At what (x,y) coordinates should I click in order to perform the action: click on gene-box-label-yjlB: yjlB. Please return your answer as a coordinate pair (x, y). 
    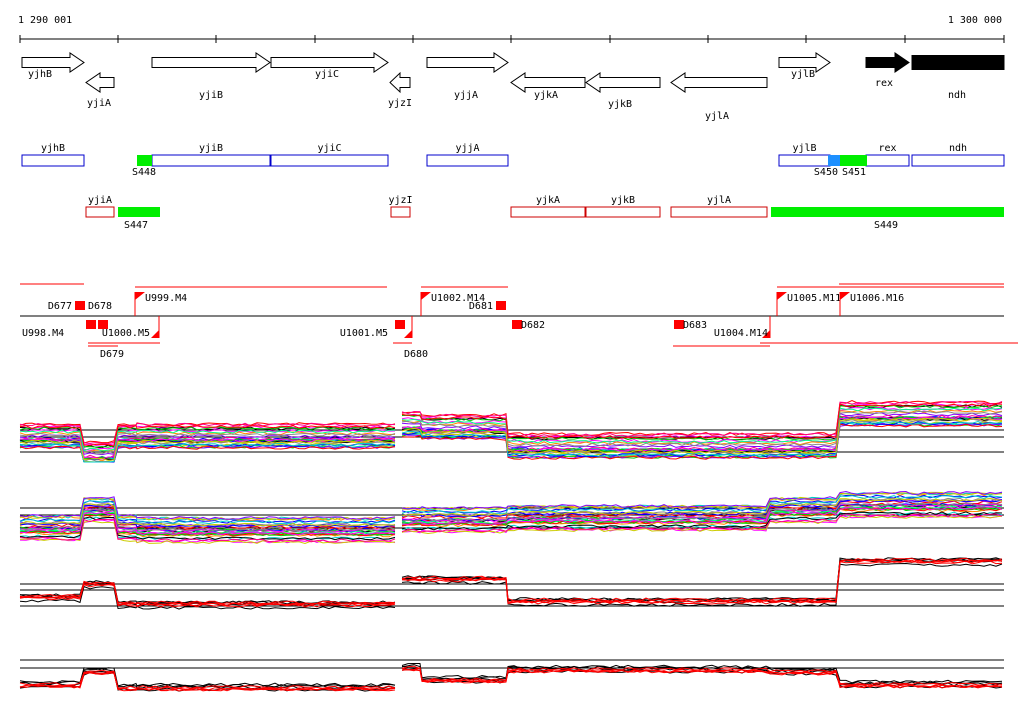
    Looking at the image, I should click on (804, 148).